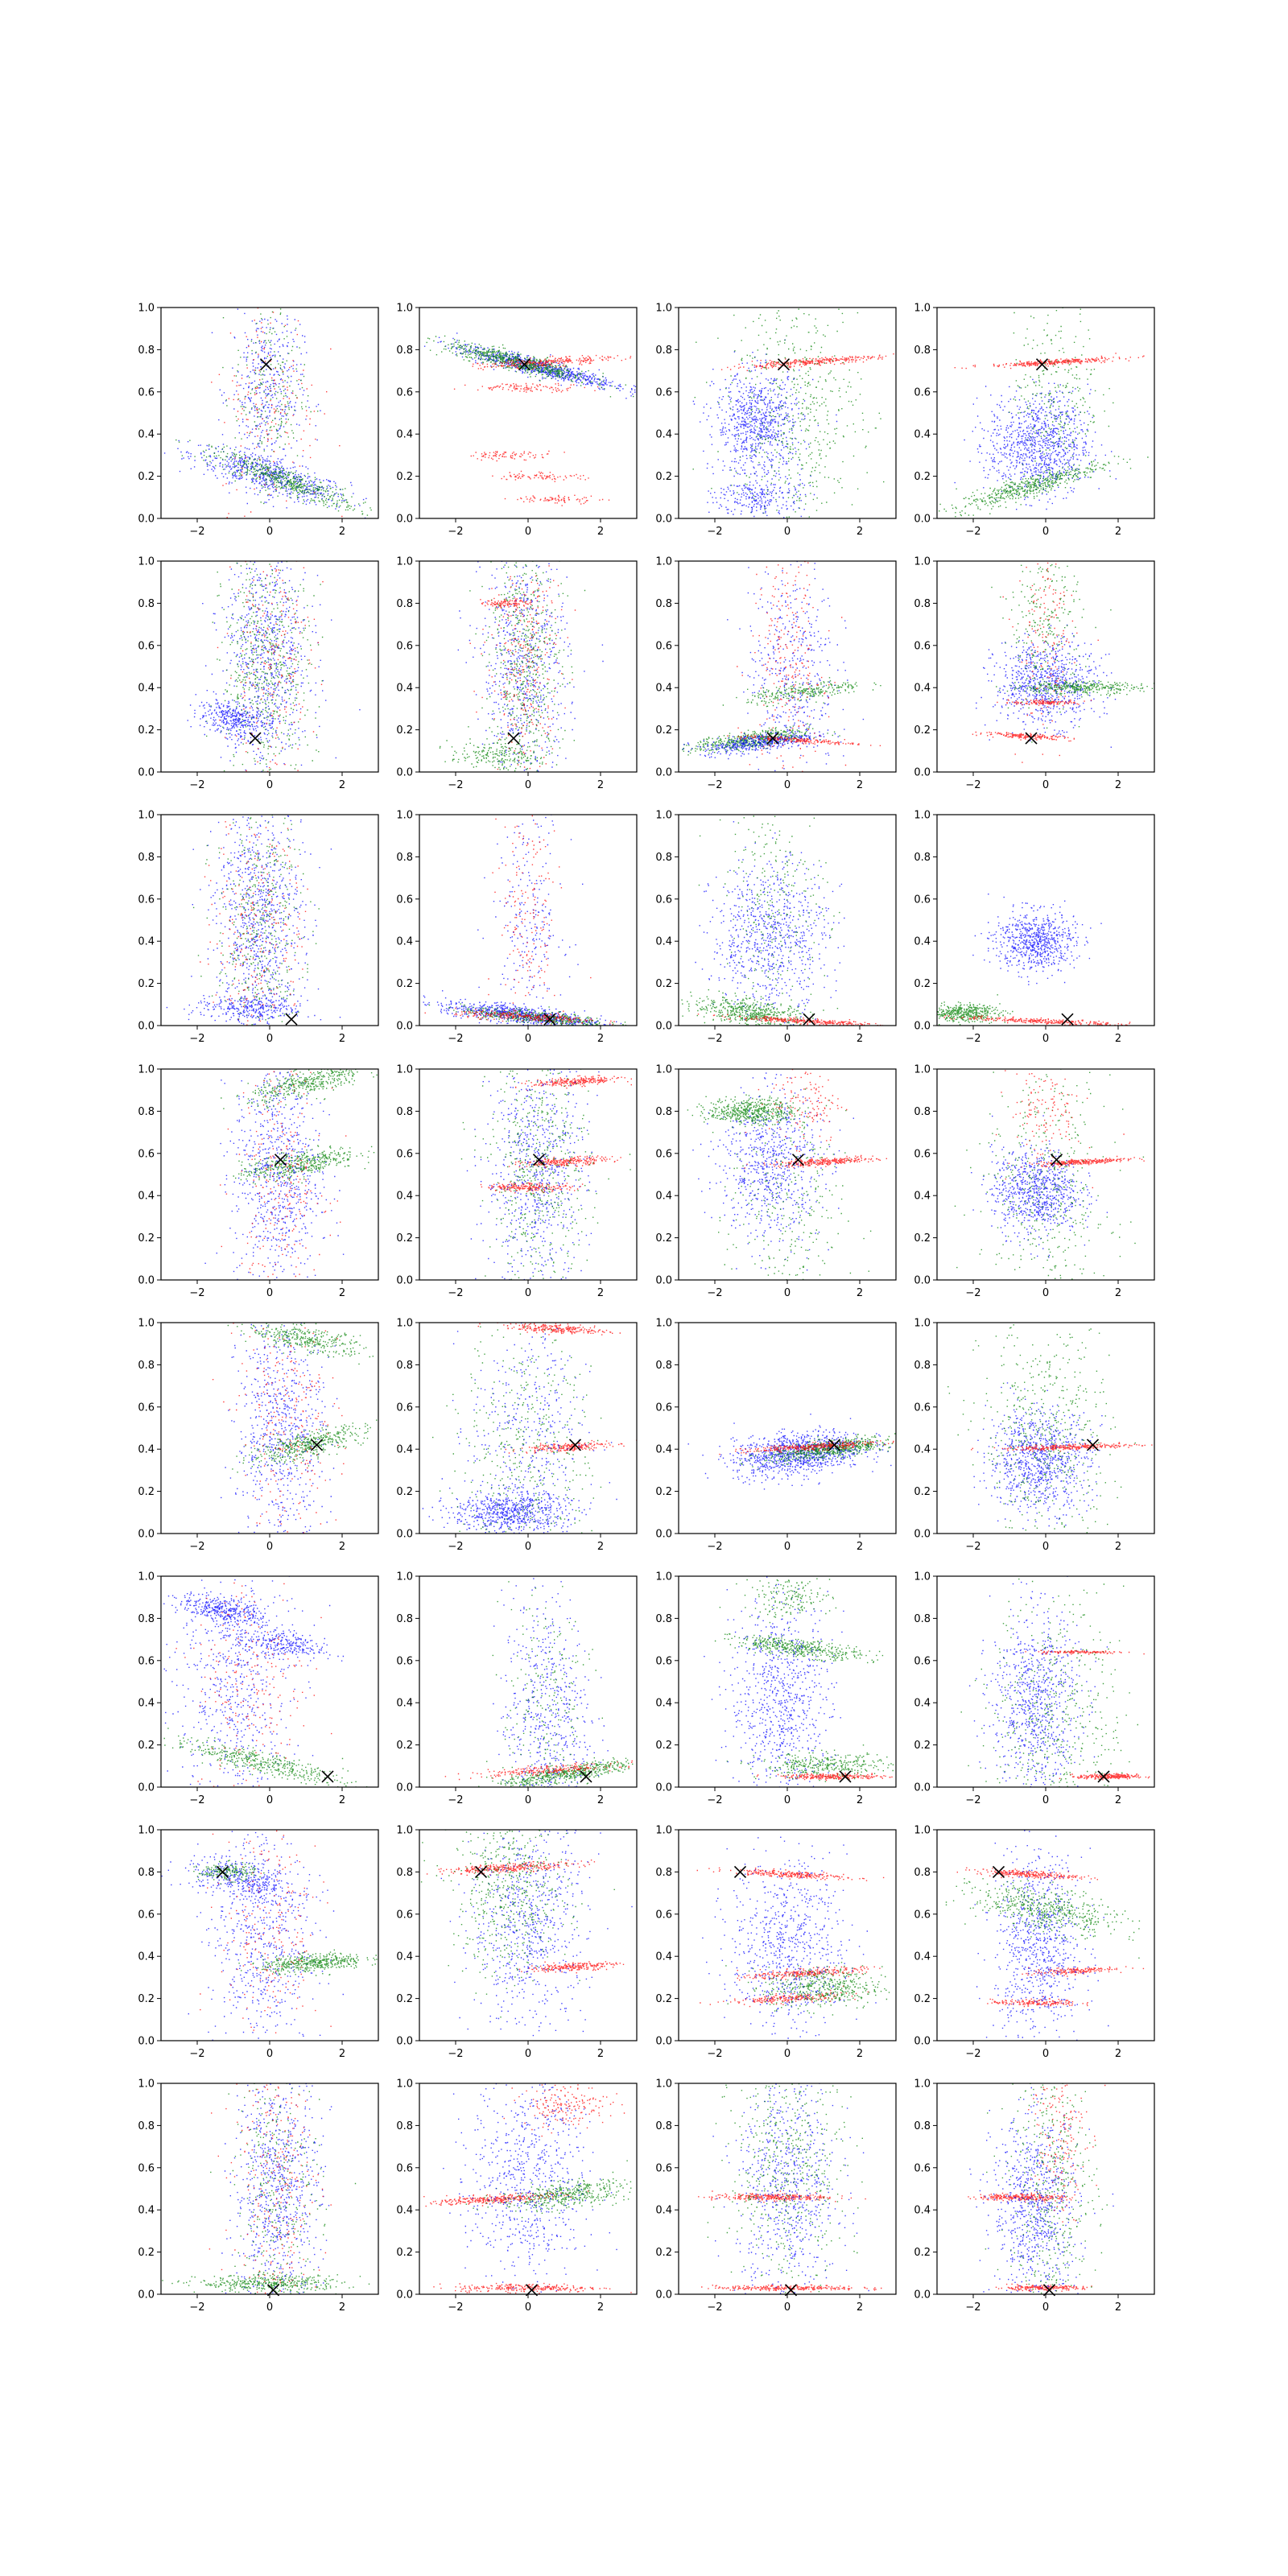 The image size is (1288, 2576). I want to click on subplot-r6-c1: 0.0 0.2 0.4 0.6 0.8 1.0 −2 0 2, so click(258, 1688).